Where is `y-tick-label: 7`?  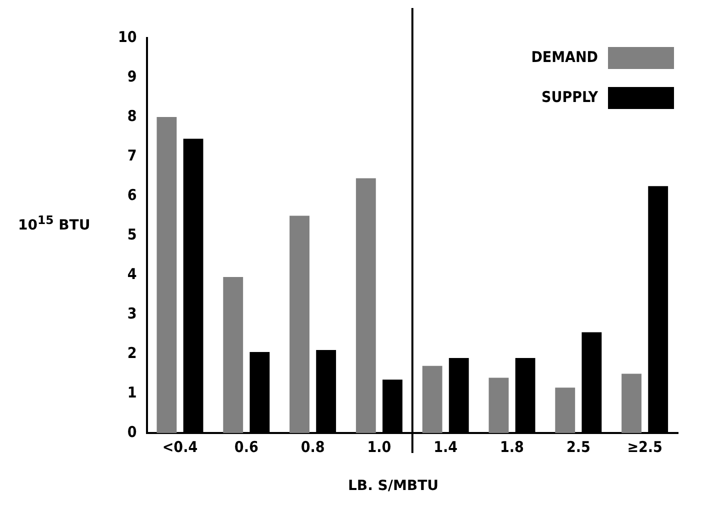
y-tick-label: 7 is located at coordinates (132, 155).